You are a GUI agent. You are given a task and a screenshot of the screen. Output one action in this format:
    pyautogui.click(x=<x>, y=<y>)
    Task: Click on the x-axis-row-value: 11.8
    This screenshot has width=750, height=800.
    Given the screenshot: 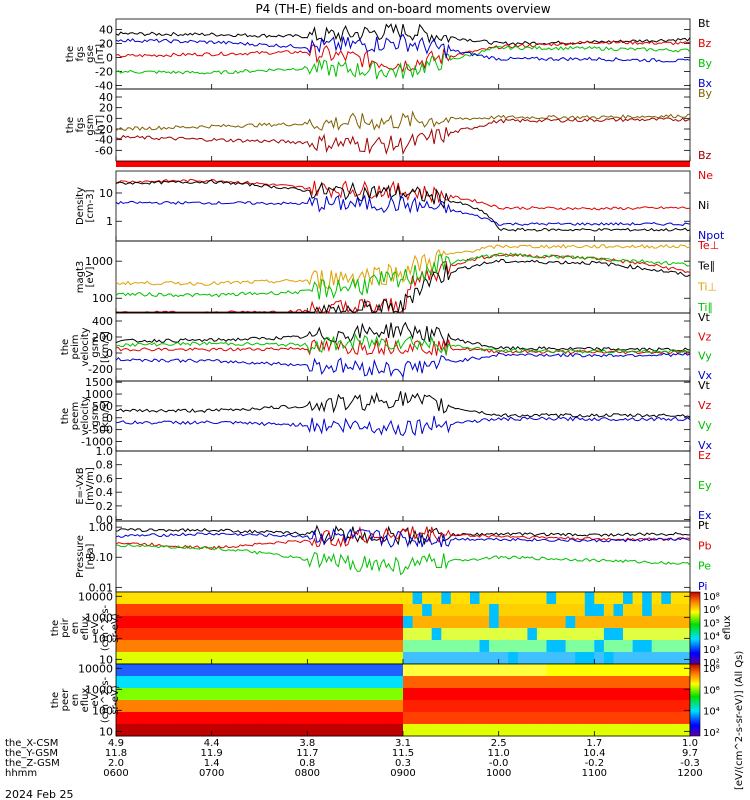 What is the action you would take?
    pyautogui.click(x=116, y=753)
    